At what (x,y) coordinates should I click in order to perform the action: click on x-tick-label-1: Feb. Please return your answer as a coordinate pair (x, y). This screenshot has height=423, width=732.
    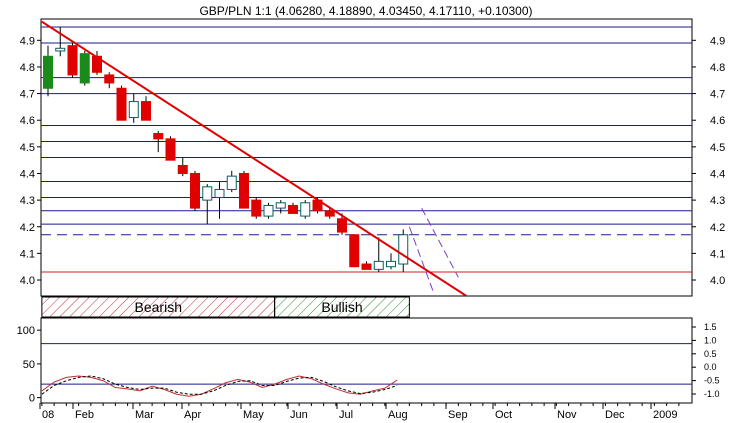
    Looking at the image, I should click on (84, 415).